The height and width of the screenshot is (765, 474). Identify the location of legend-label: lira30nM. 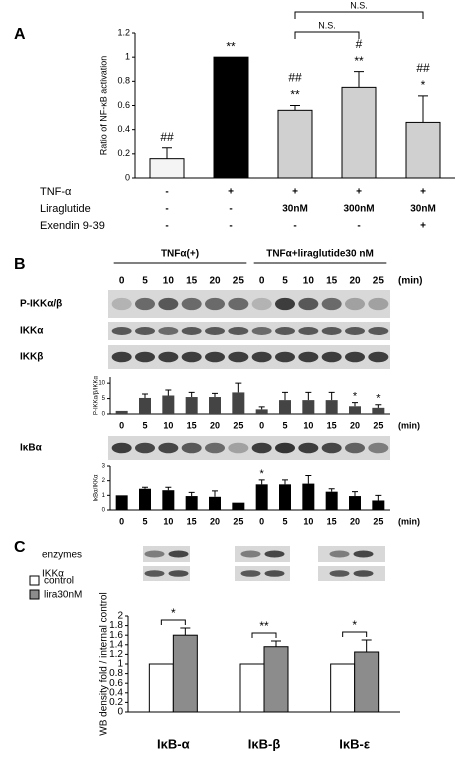
(63, 595).